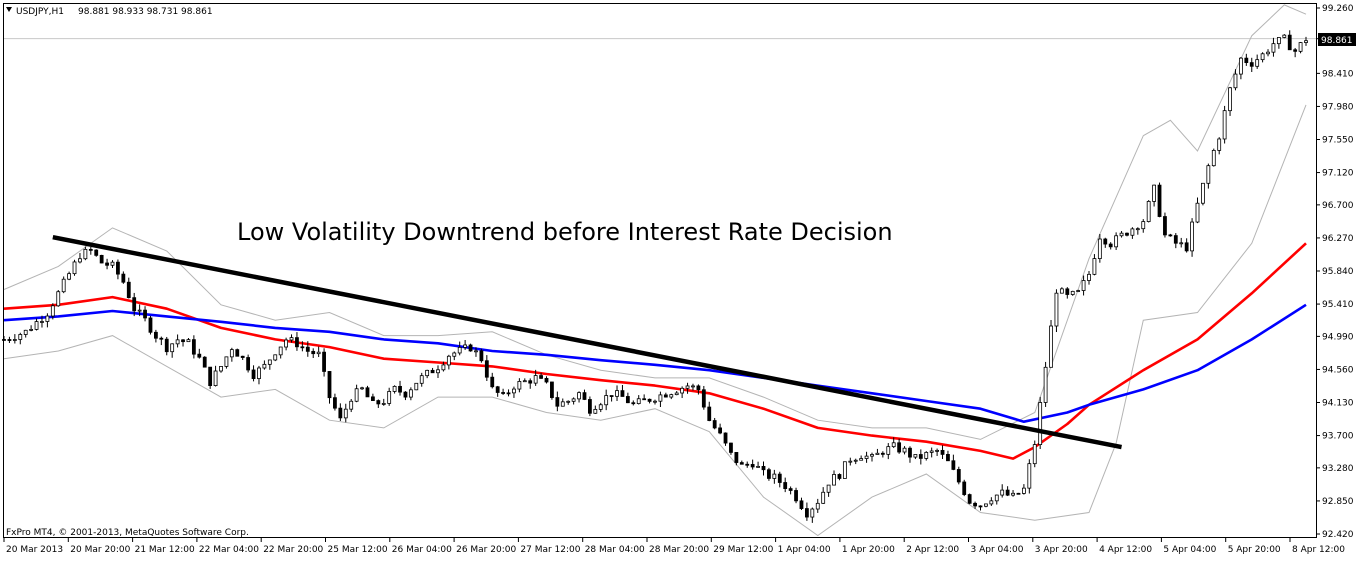 Image resolution: width=1358 pixels, height=561 pixels. I want to click on time-tick-label: 8 Apr 12:00, so click(1318, 550).